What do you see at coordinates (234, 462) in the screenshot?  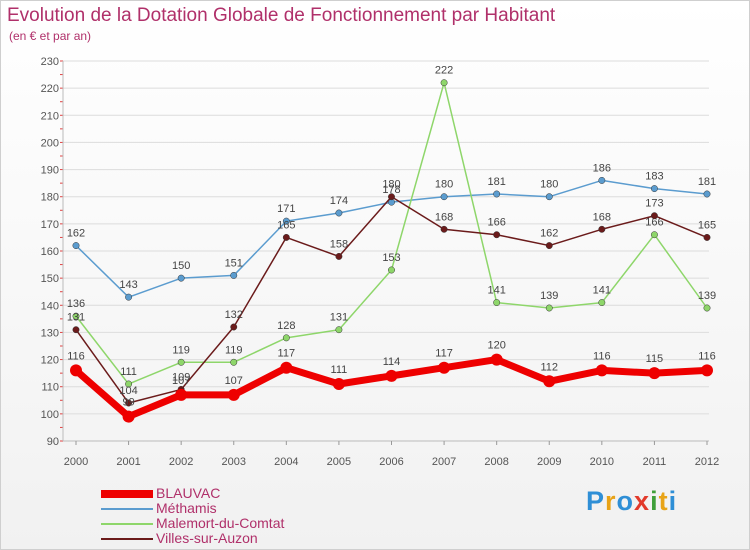 I see `x-tick-label: 2003` at bounding box center [234, 462].